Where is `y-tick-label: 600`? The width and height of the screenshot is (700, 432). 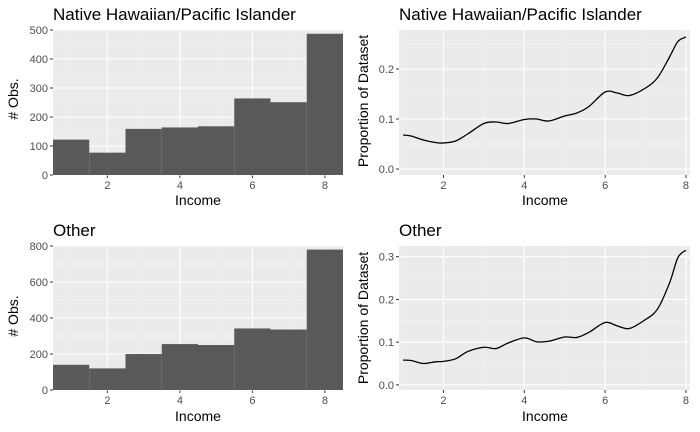 y-tick-label: 600 is located at coordinates (39, 283).